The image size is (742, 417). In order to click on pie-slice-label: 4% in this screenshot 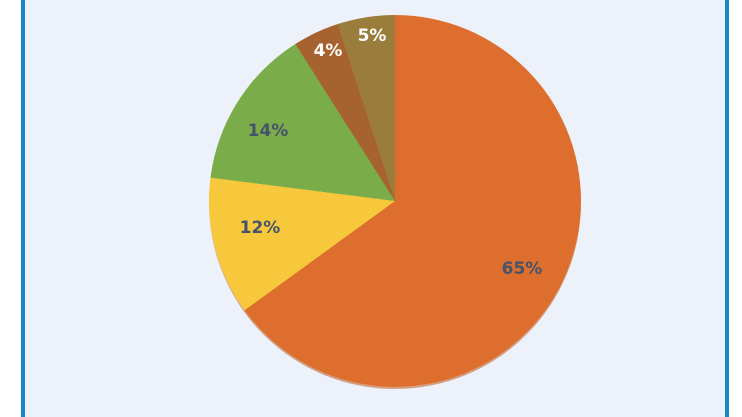, I will do `click(328, 51)`.